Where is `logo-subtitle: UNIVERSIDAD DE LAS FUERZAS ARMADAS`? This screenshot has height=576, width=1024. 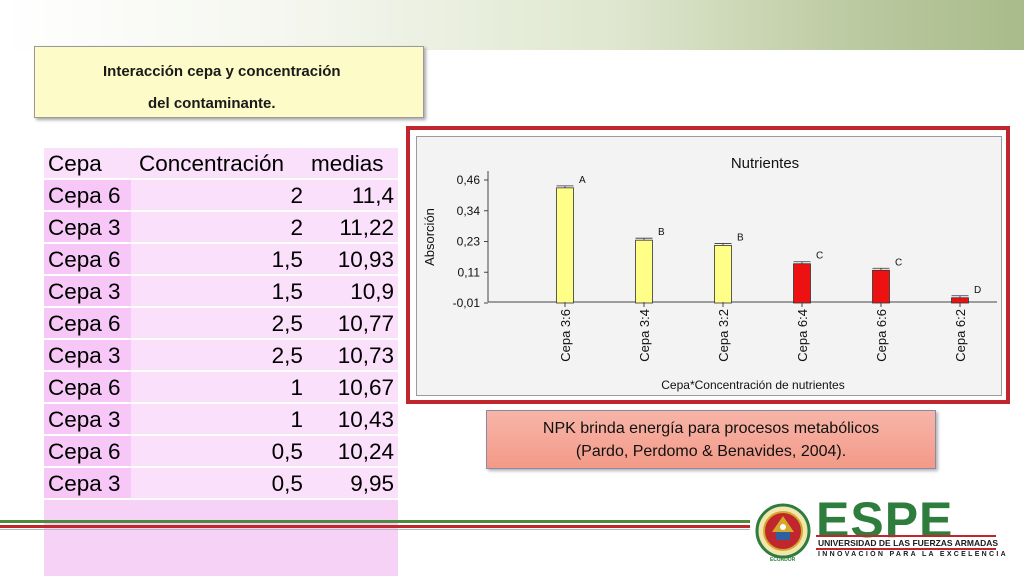
logo-subtitle: UNIVERSIDAD DE LAS FUERZAS ARMADAS is located at coordinates (908, 543).